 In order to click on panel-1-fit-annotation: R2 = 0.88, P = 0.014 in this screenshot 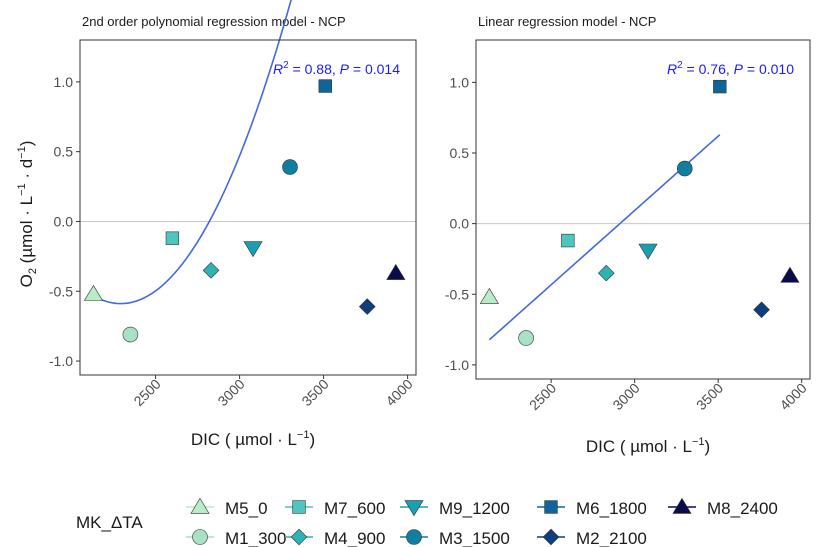, I will do `click(336, 68)`.